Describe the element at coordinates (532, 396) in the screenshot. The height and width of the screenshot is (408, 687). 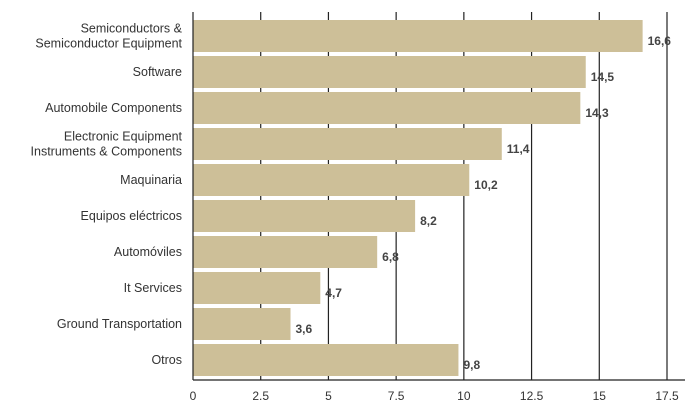
I see `x-tick-label-5: 12.5` at that location.